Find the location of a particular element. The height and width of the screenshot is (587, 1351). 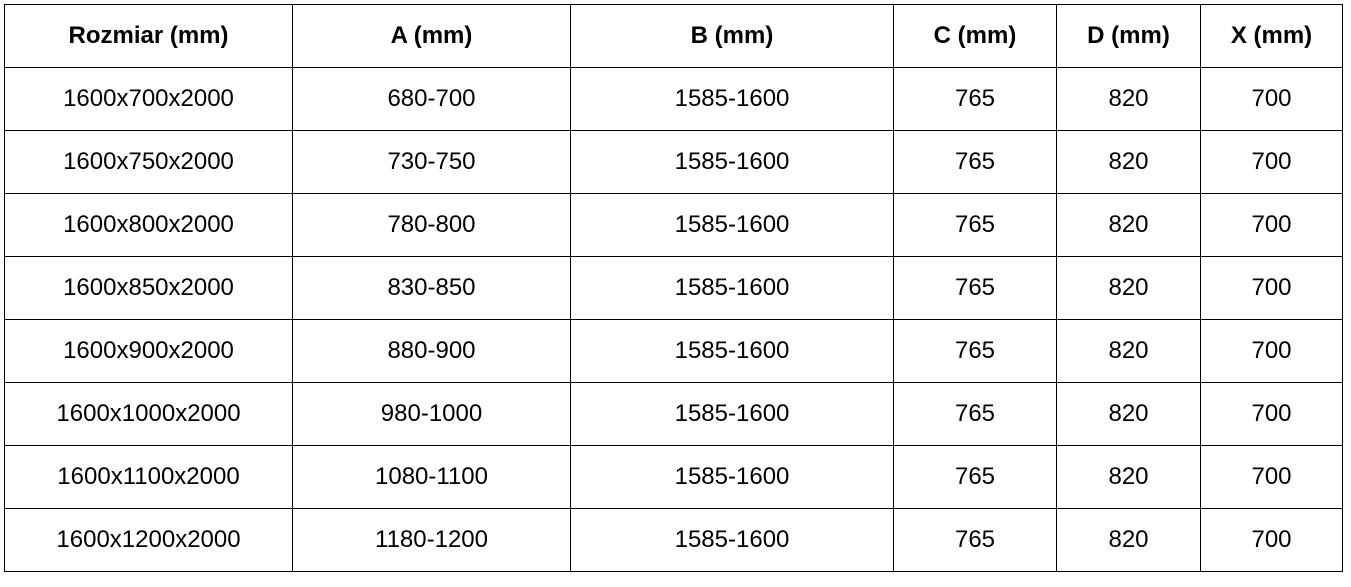

column-header: Rozmiar (mm) is located at coordinates (148, 36).